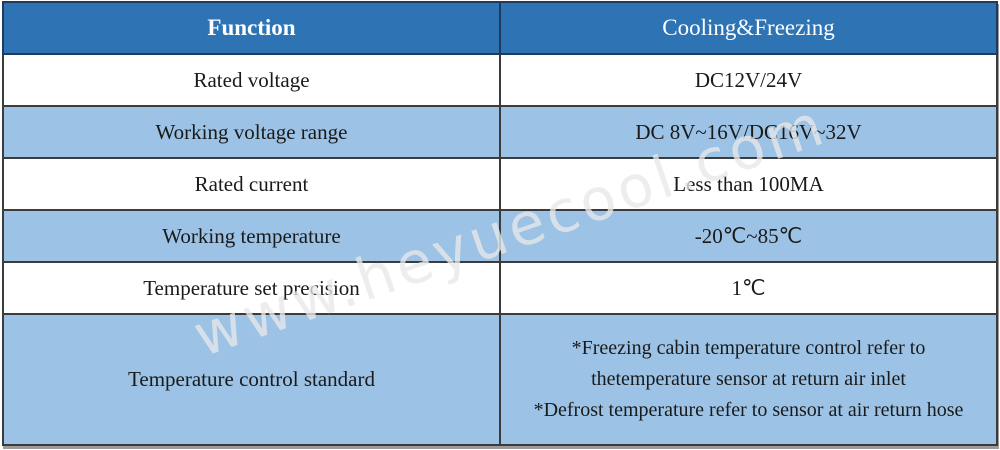  What do you see at coordinates (748, 132) in the screenshot?
I see `value-cell: DC 8V~16V/DC16V~32V` at bounding box center [748, 132].